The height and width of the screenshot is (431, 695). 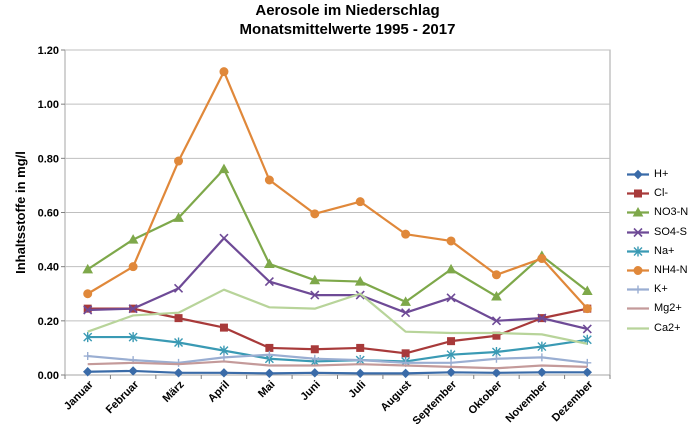 What do you see at coordinates (661, 174) in the screenshot?
I see `legend-label: H+` at bounding box center [661, 174].